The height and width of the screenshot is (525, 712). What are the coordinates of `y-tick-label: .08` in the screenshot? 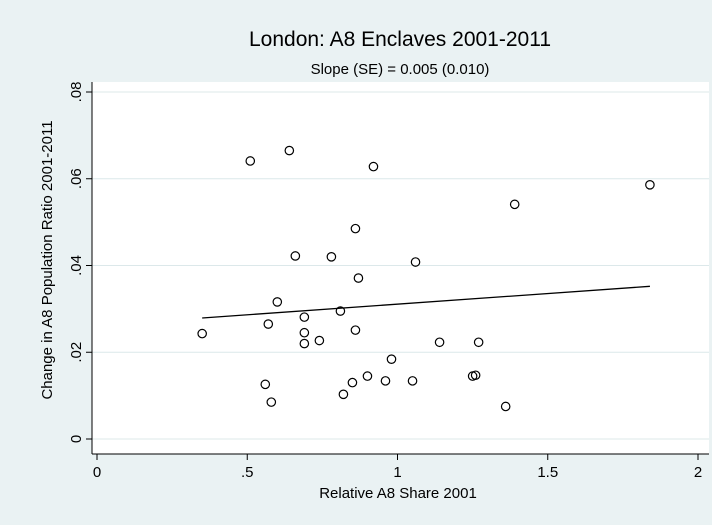 It's located at (76, 92).